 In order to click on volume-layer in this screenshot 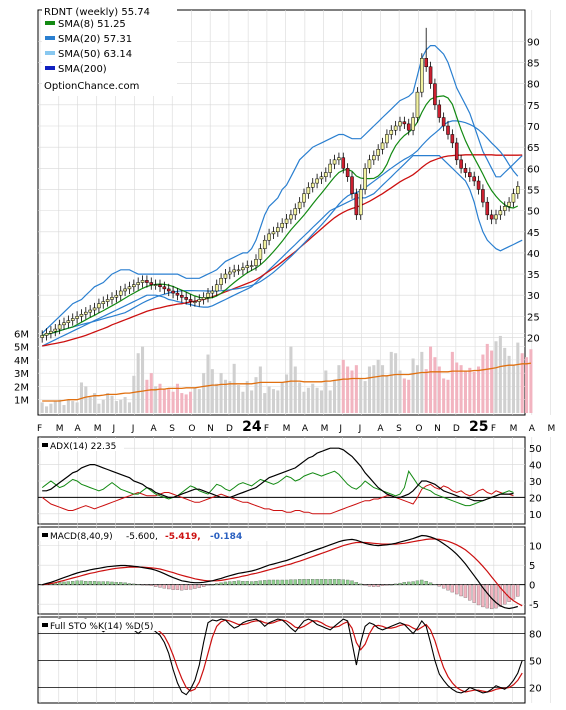, I will do `click(286, 374)`.